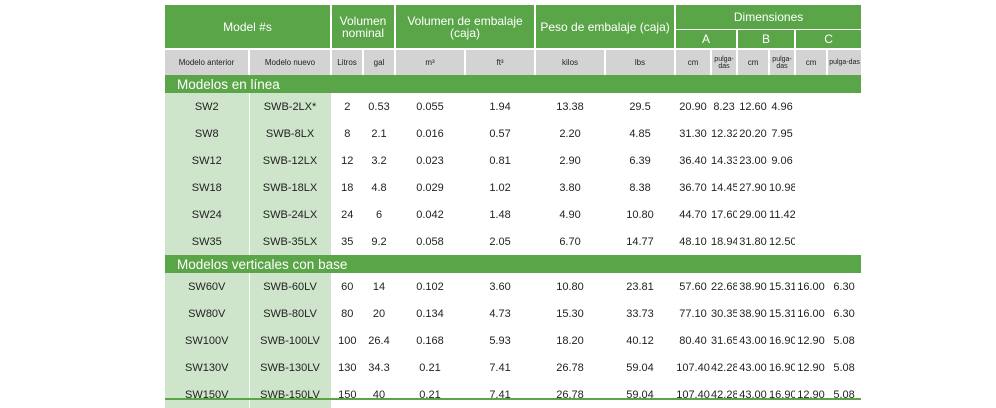 Image resolution: width=996 pixels, height=408 pixels. Describe the element at coordinates (693, 340) in the screenshot. I see `table-cell: 80.40` at that location.